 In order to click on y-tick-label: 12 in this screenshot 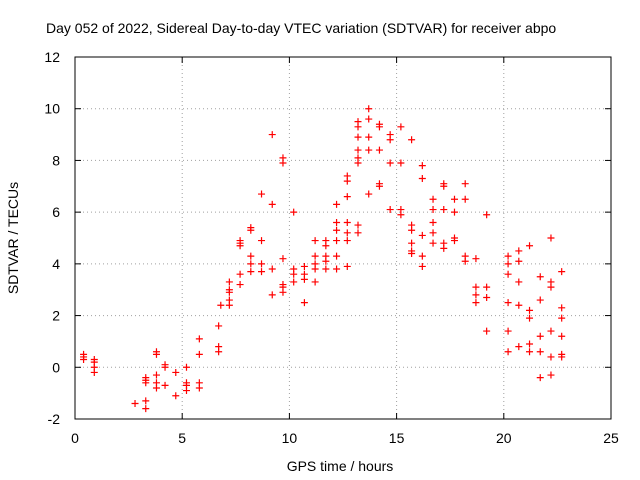, I will do `click(52, 57)`.